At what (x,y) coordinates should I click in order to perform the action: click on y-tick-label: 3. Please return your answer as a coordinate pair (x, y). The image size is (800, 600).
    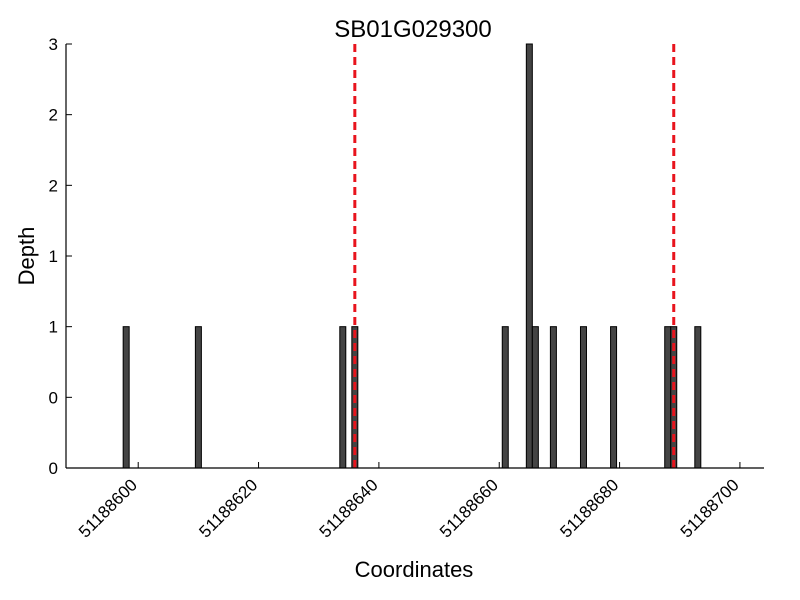
    Looking at the image, I should click on (53, 44).